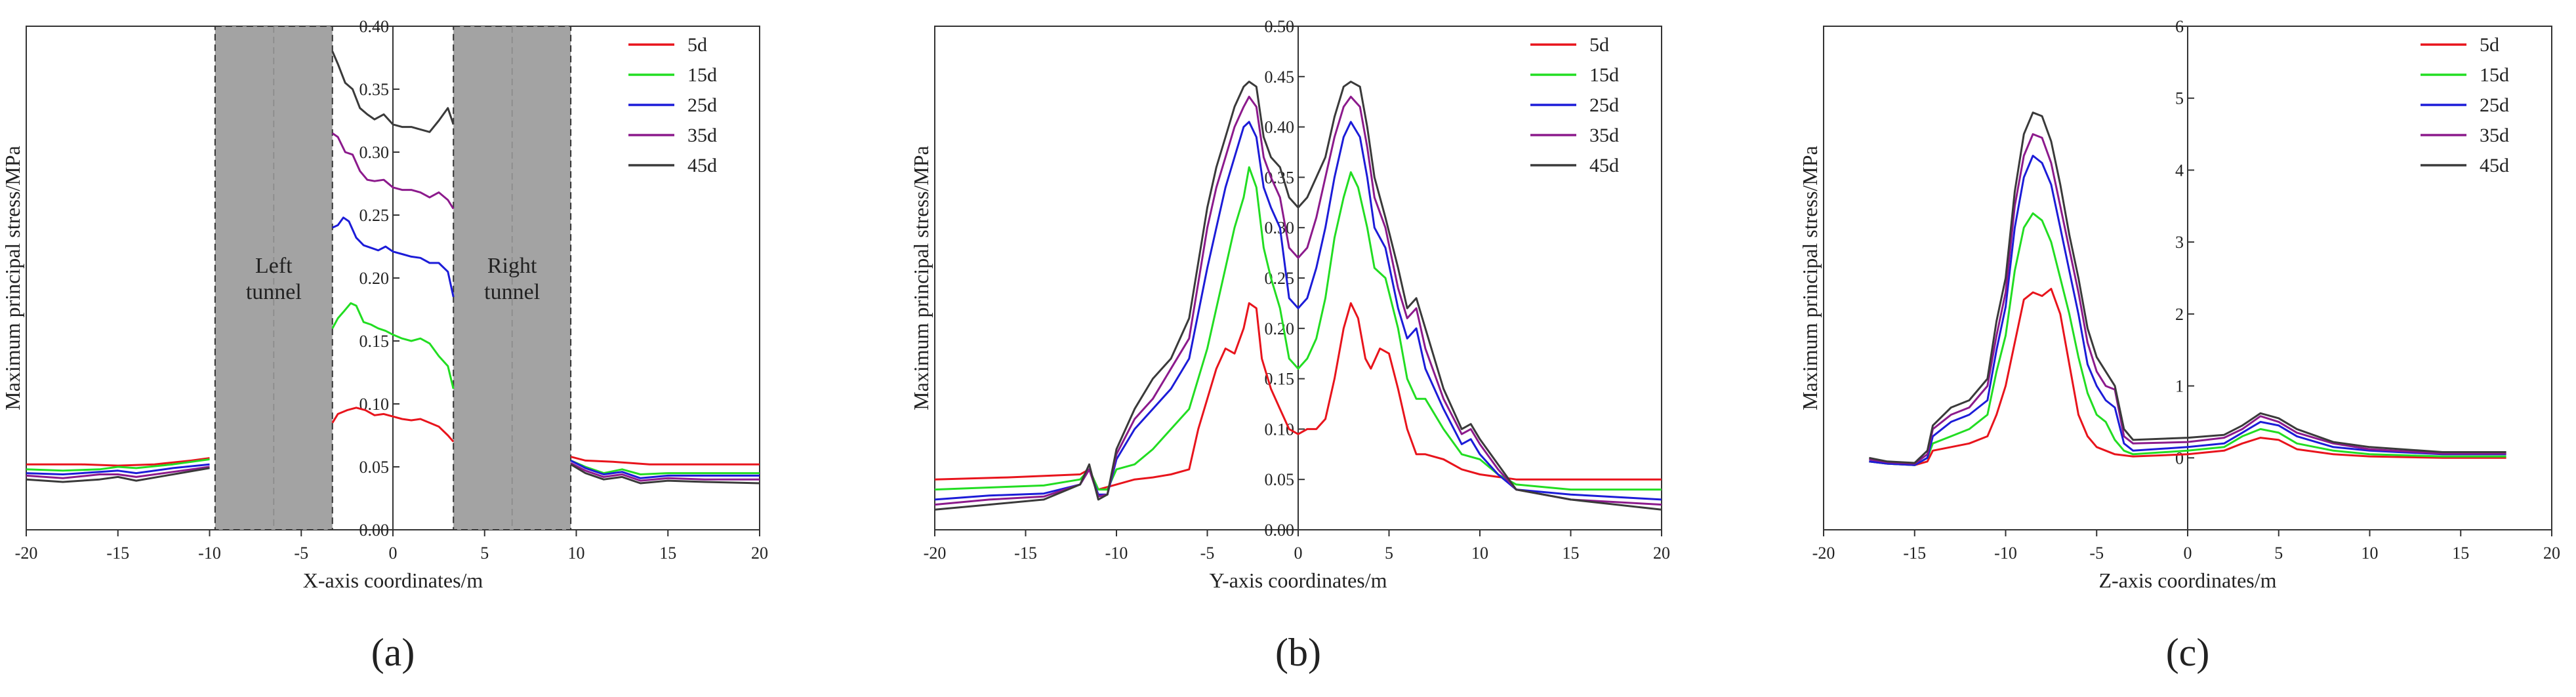 The height and width of the screenshot is (697, 2576). What do you see at coordinates (393, 580) in the screenshot?
I see `x-axis-title: X-axis coordinates/m` at bounding box center [393, 580].